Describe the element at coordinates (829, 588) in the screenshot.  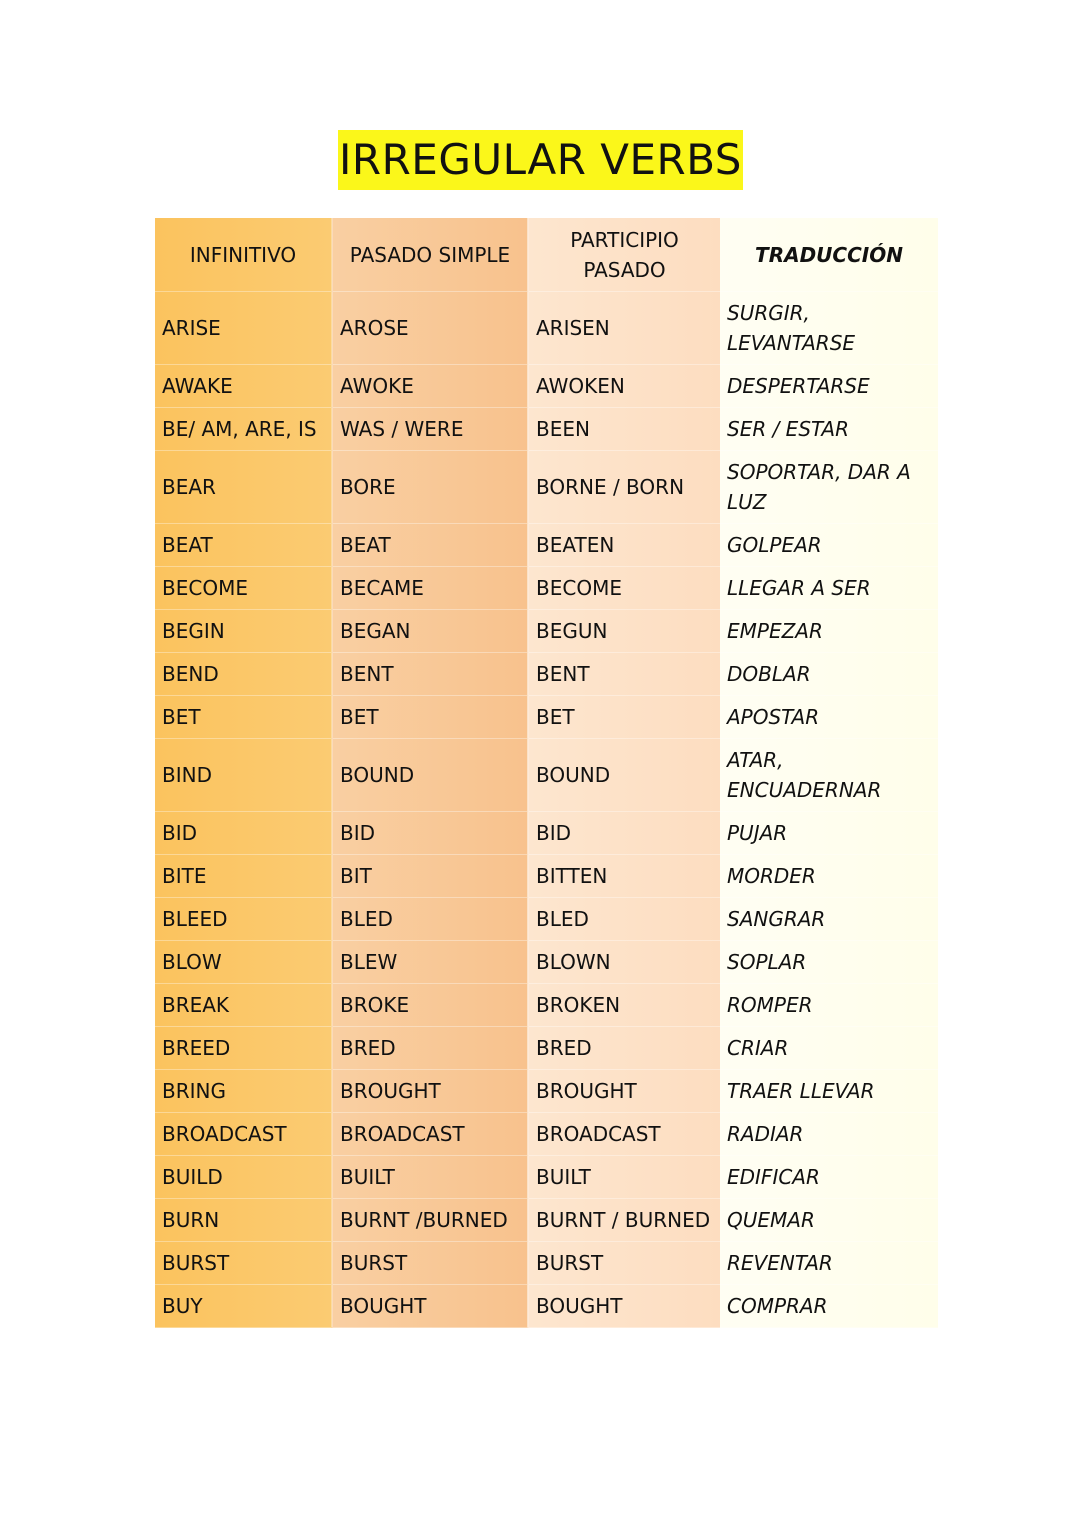
I see `translation-cell: LLEGAR A SER` at that location.